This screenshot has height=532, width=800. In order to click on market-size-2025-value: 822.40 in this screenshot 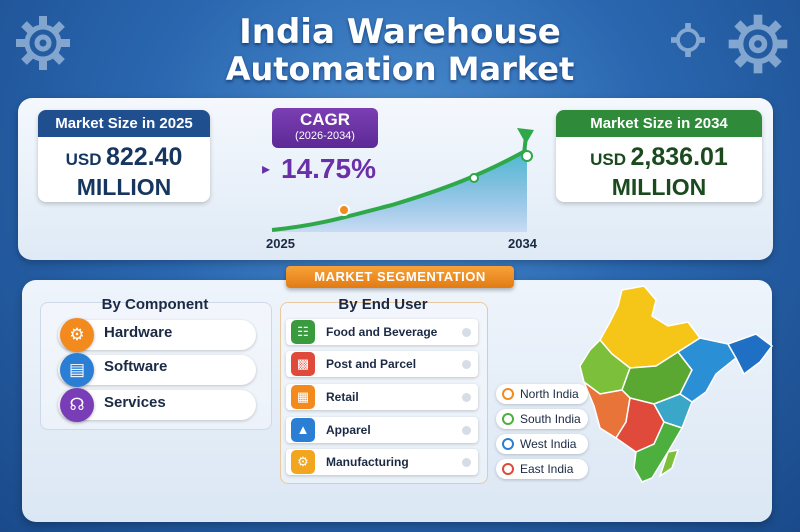, I will do `click(144, 157)`.